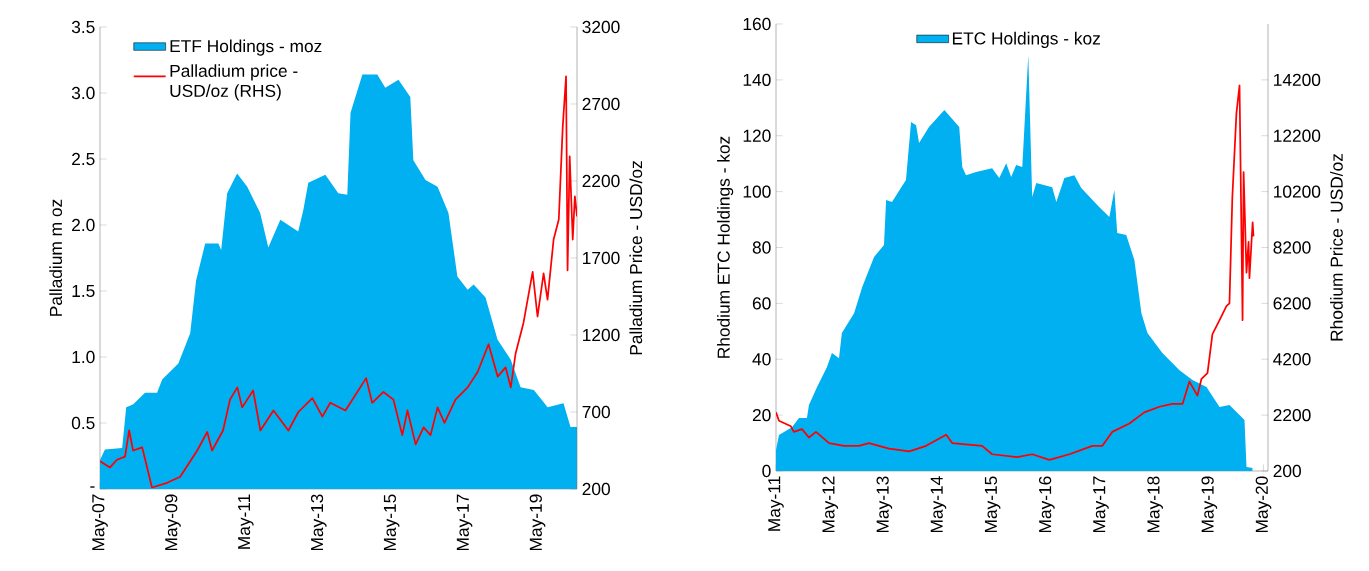 The image size is (1369, 571). What do you see at coordinates (83, 93) in the screenshot?
I see `y-tick-label: 3.0` at bounding box center [83, 93].